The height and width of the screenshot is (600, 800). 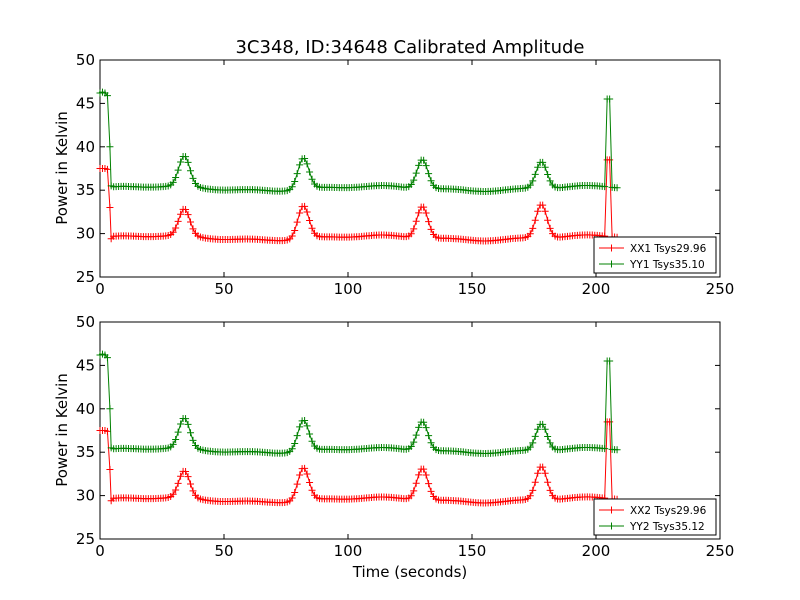 What do you see at coordinates (85, 277) in the screenshot?
I see `y-tick-label: 25` at bounding box center [85, 277].